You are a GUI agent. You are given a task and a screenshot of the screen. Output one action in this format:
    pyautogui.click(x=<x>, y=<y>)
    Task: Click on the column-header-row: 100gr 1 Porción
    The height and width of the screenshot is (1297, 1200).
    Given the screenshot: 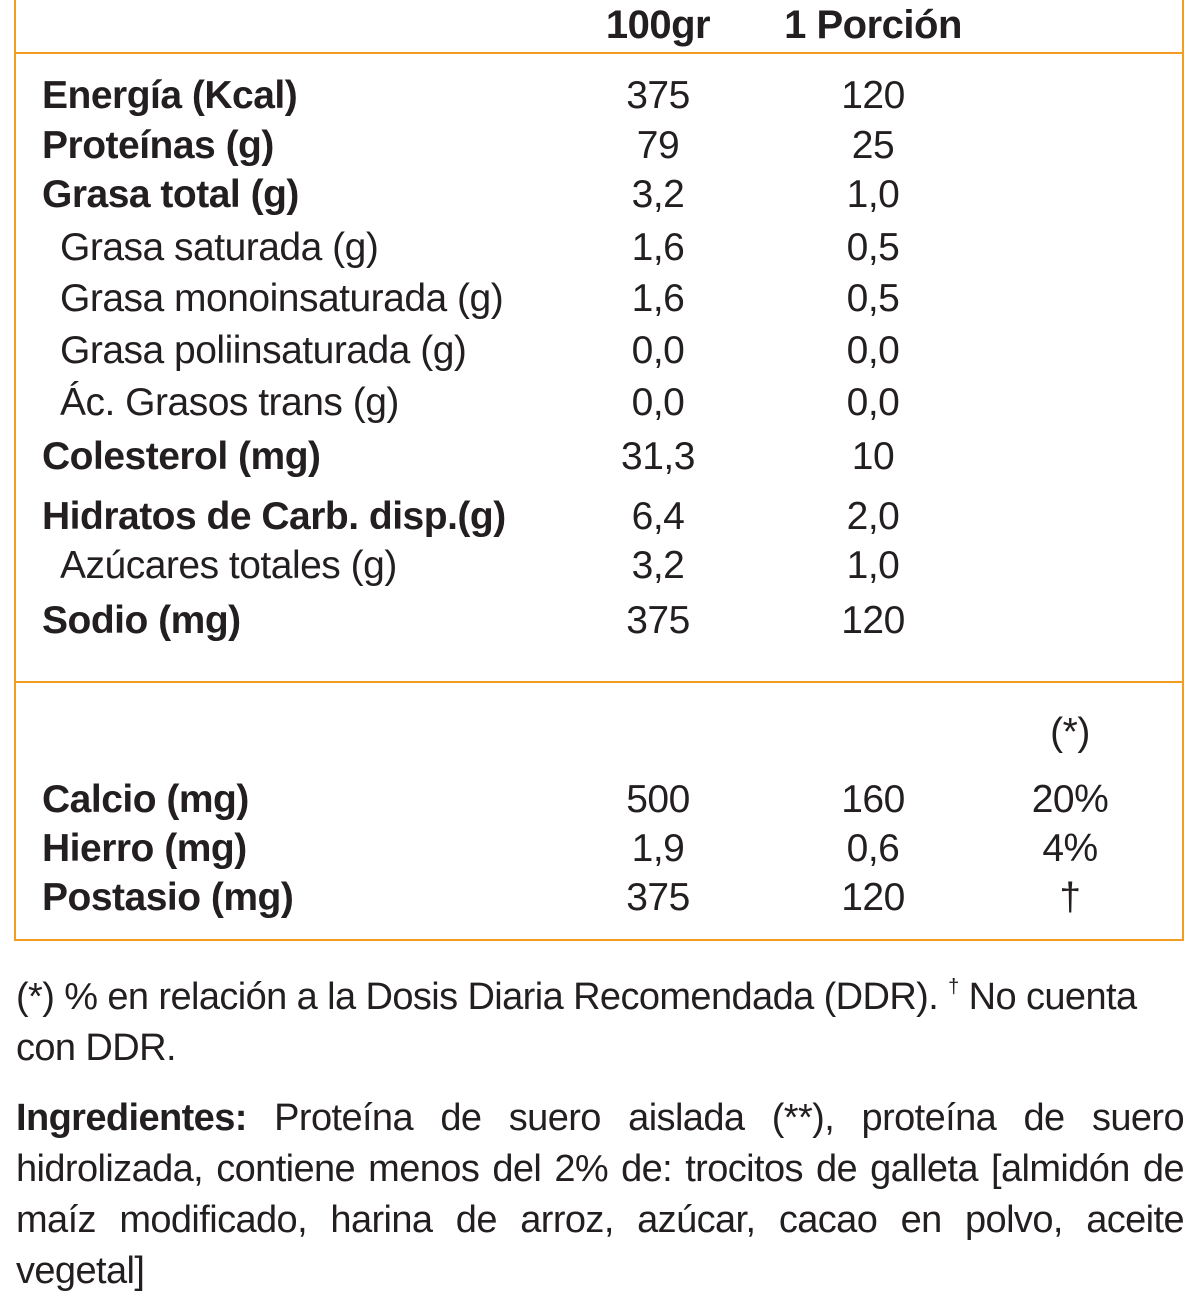 What is the action you would take?
    pyautogui.click(x=600, y=25)
    